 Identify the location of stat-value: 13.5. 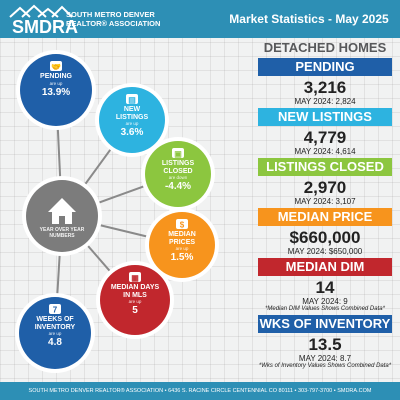
(325, 344).